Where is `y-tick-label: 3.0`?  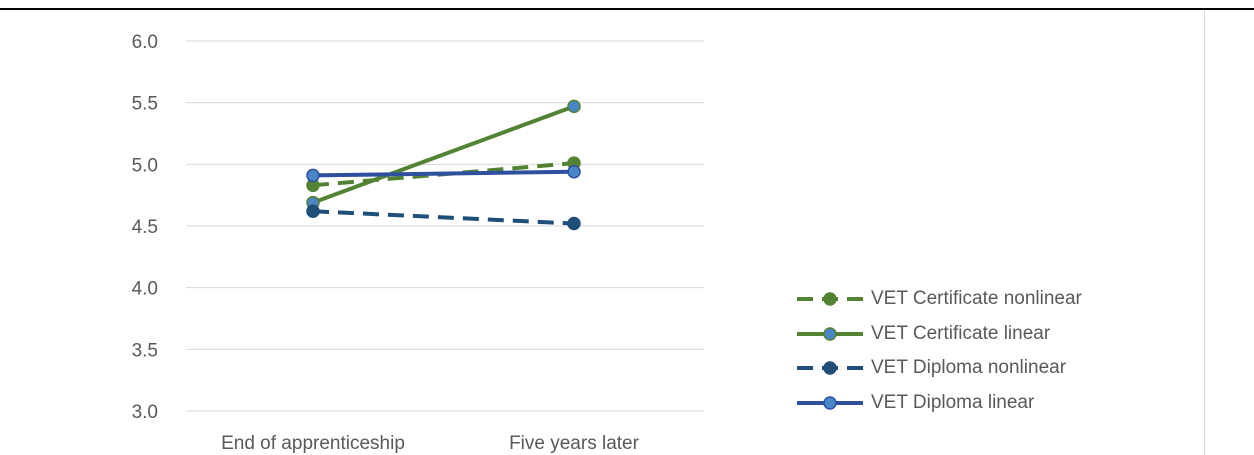
y-tick-label: 3.0 is located at coordinates (145, 412).